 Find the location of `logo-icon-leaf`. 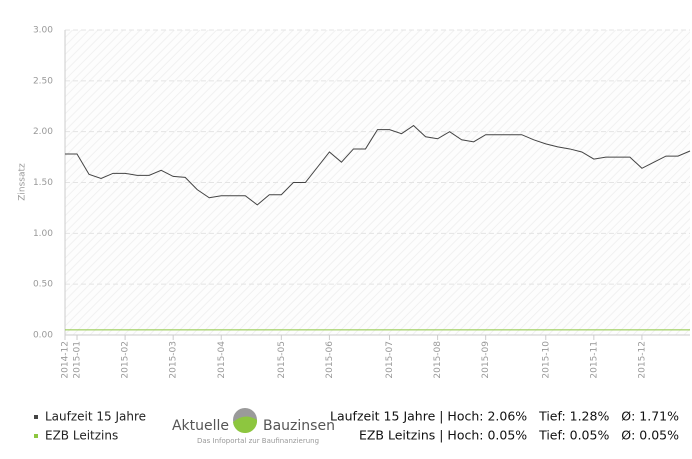

logo-icon-leaf is located at coordinates (245, 425).